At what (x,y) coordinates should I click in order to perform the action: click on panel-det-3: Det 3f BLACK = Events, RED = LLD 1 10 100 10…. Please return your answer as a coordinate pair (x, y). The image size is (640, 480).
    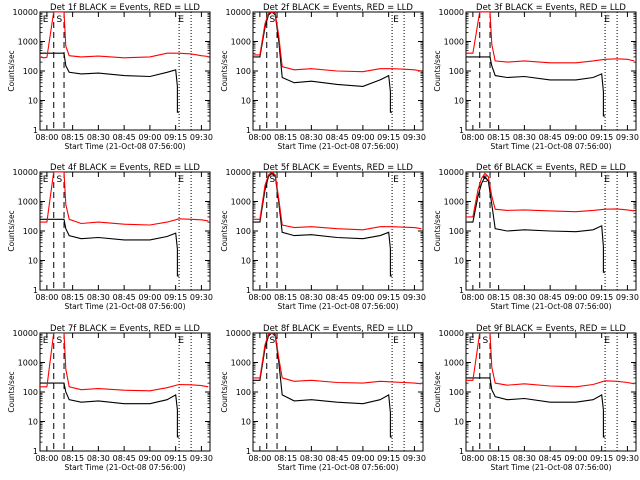
    Looking at the image, I should click on (536, 77).